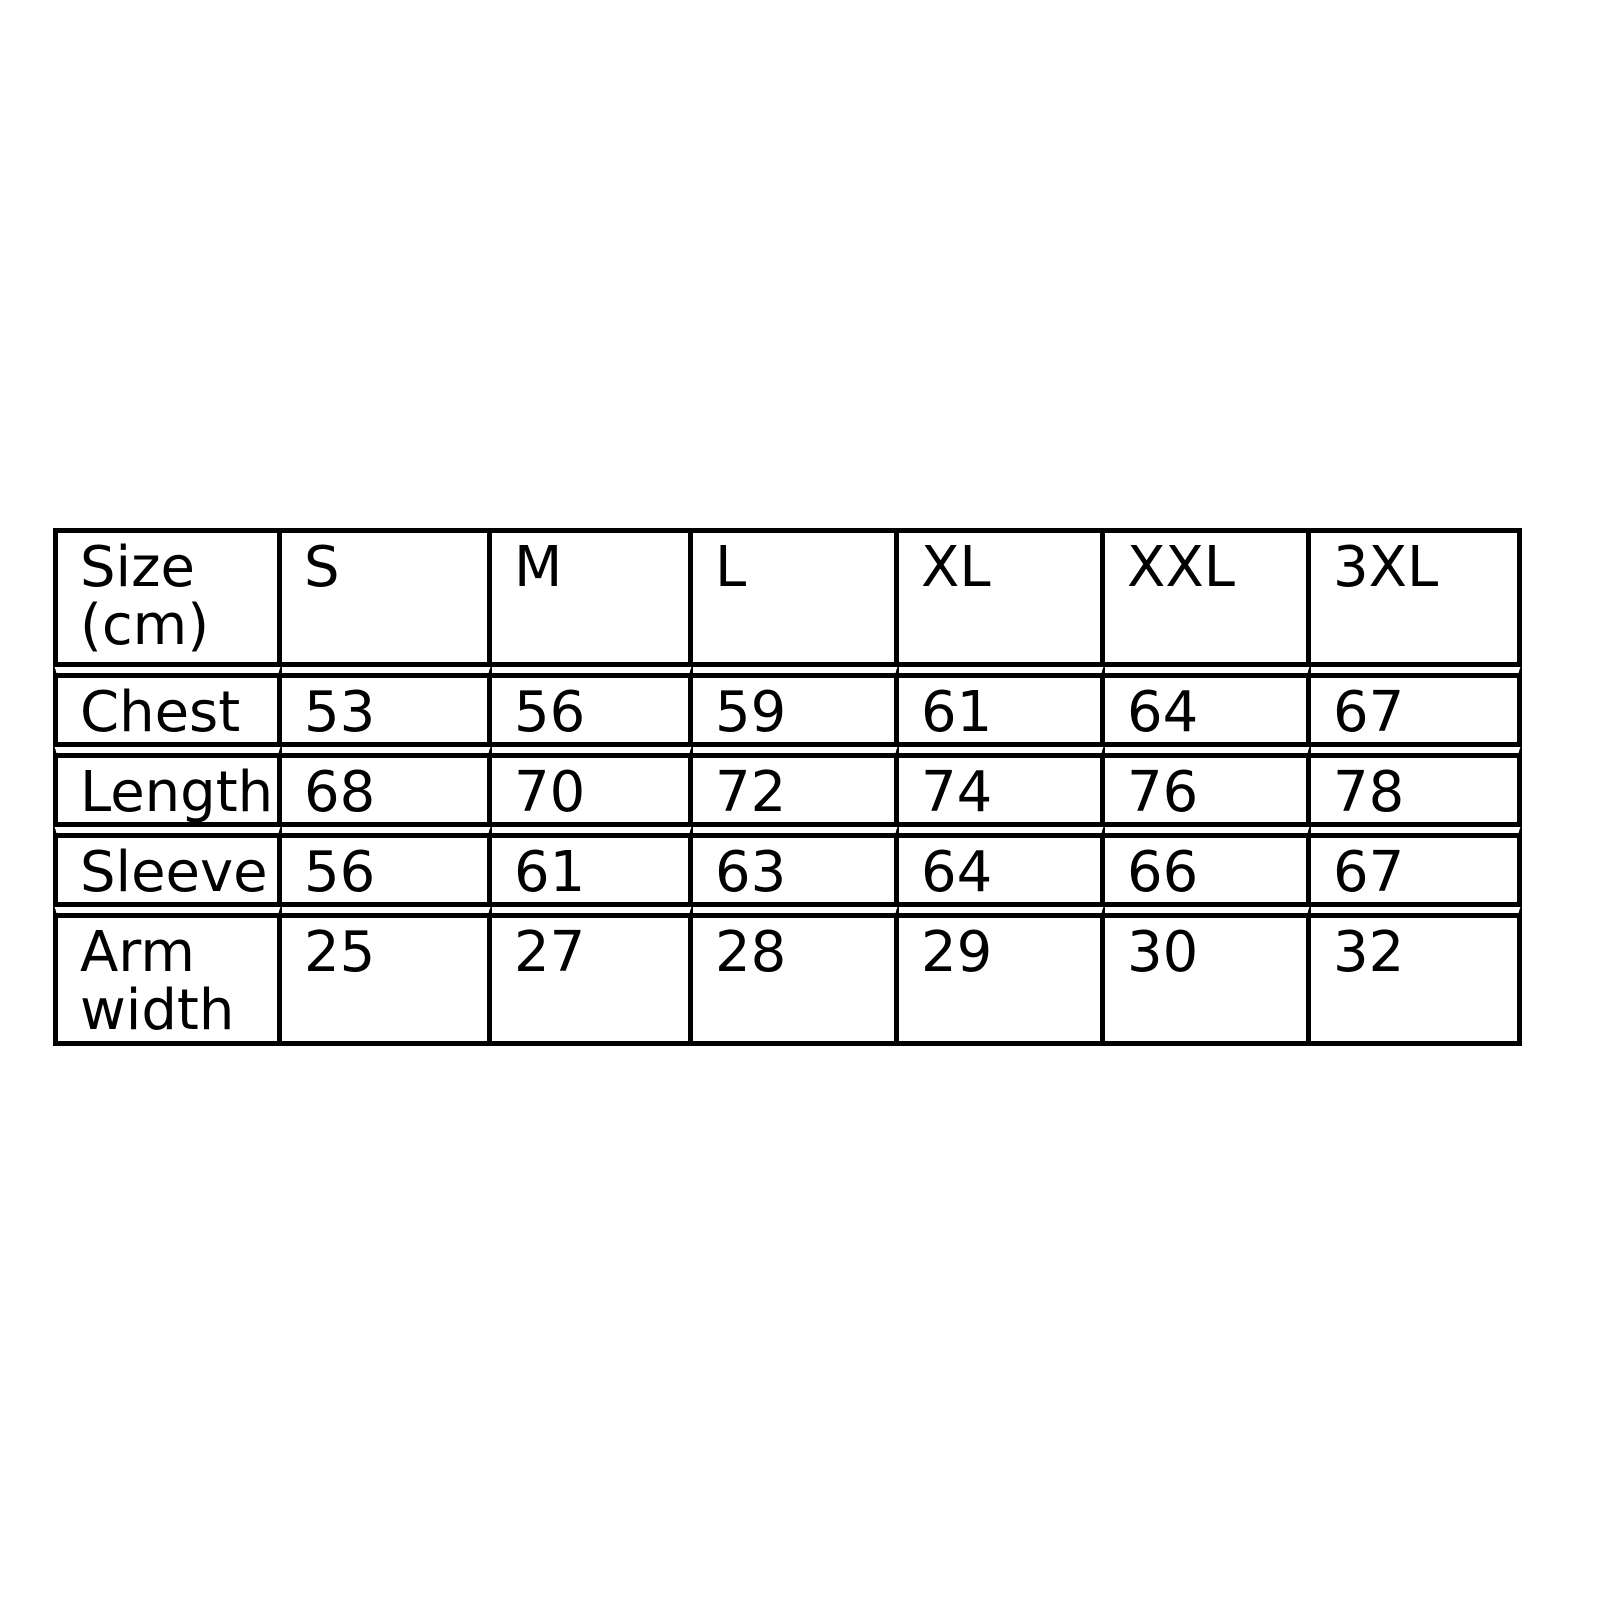 This screenshot has height=1600, width=1600. What do you see at coordinates (387, 782) in the screenshot?
I see `table-cell: 68` at bounding box center [387, 782].